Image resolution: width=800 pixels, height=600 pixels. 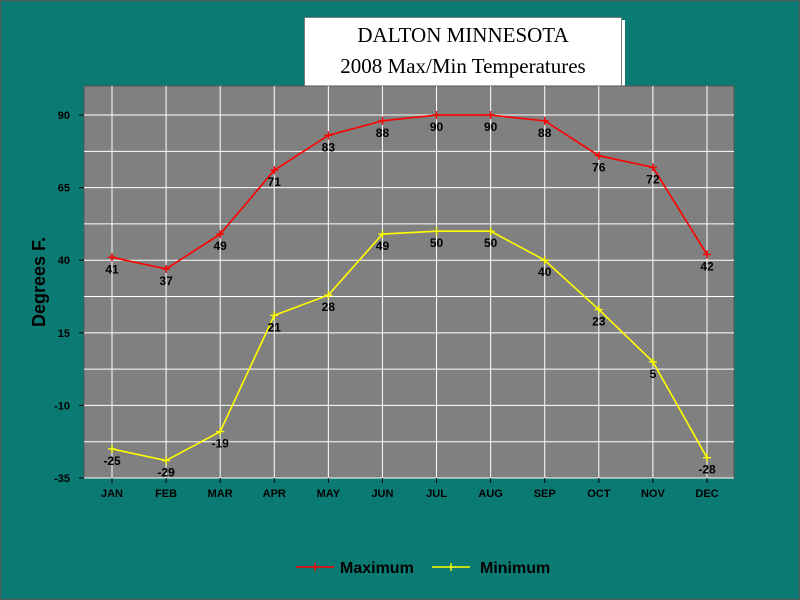 What do you see at coordinates (707, 470) in the screenshot?
I see `data-label: -28` at bounding box center [707, 470].